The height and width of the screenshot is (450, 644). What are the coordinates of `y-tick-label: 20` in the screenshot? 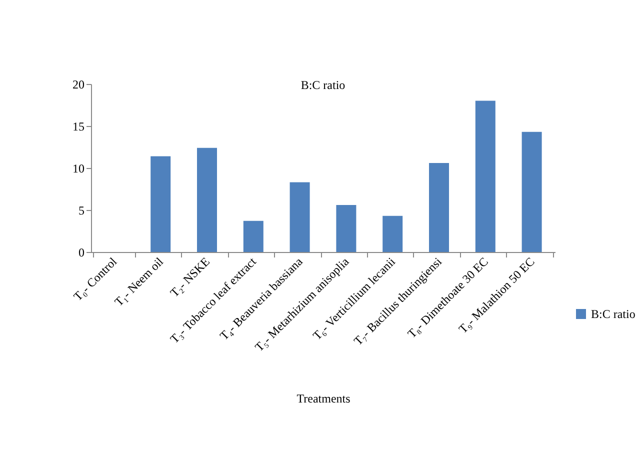 It's located at (78, 85).